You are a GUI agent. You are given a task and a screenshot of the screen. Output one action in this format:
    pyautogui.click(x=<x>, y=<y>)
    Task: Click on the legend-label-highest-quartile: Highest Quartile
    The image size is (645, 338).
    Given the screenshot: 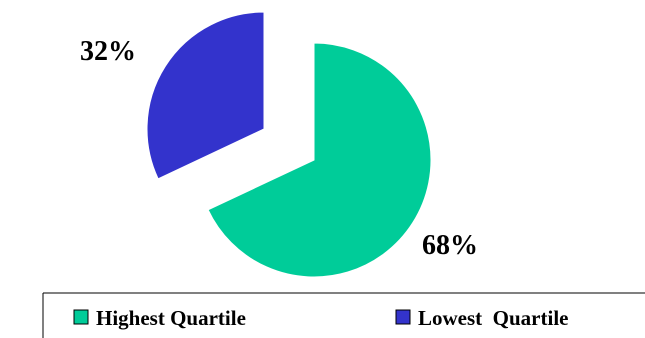 What is the action you would take?
    pyautogui.click(x=171, y=318)
    